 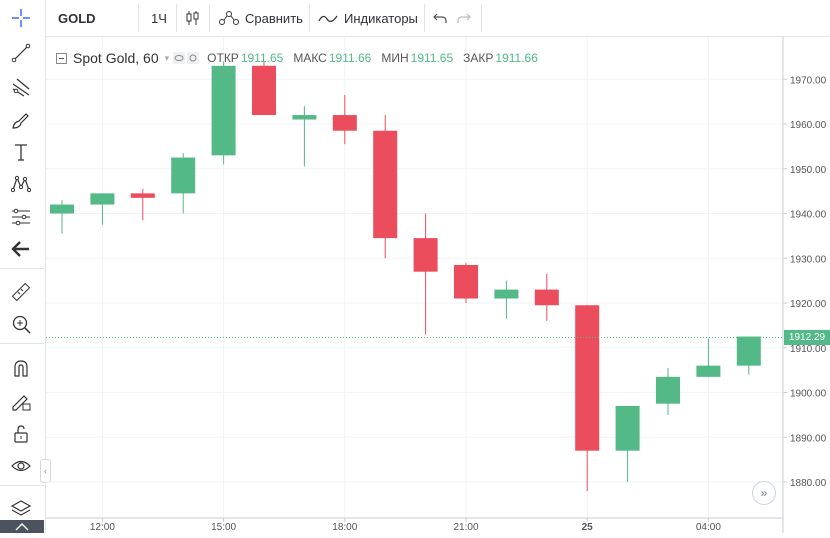 What do you see at coordinates (274, 18) in the screenshot?
I see `compare-label: Сравнить` at bounding box center [274, 18].